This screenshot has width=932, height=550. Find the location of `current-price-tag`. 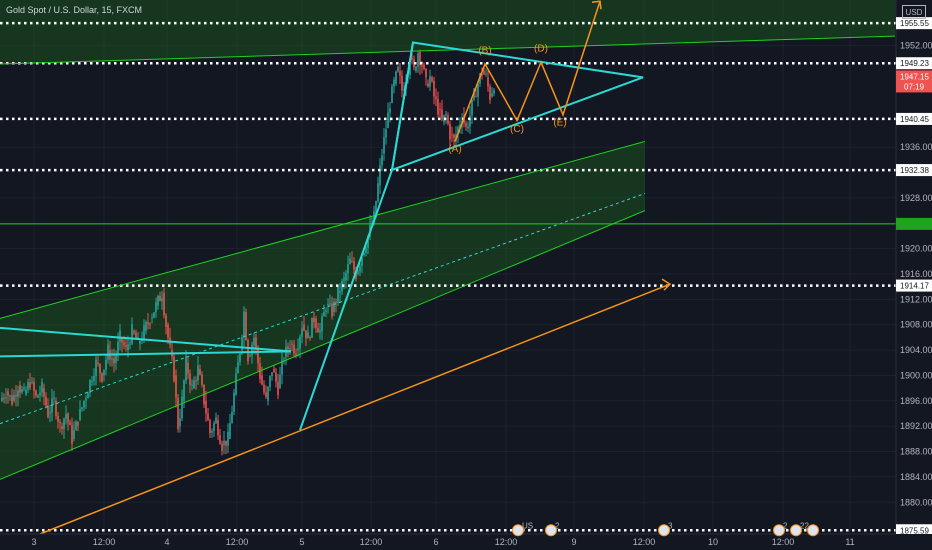

current-price-tag is located at coordinates (914, 81).